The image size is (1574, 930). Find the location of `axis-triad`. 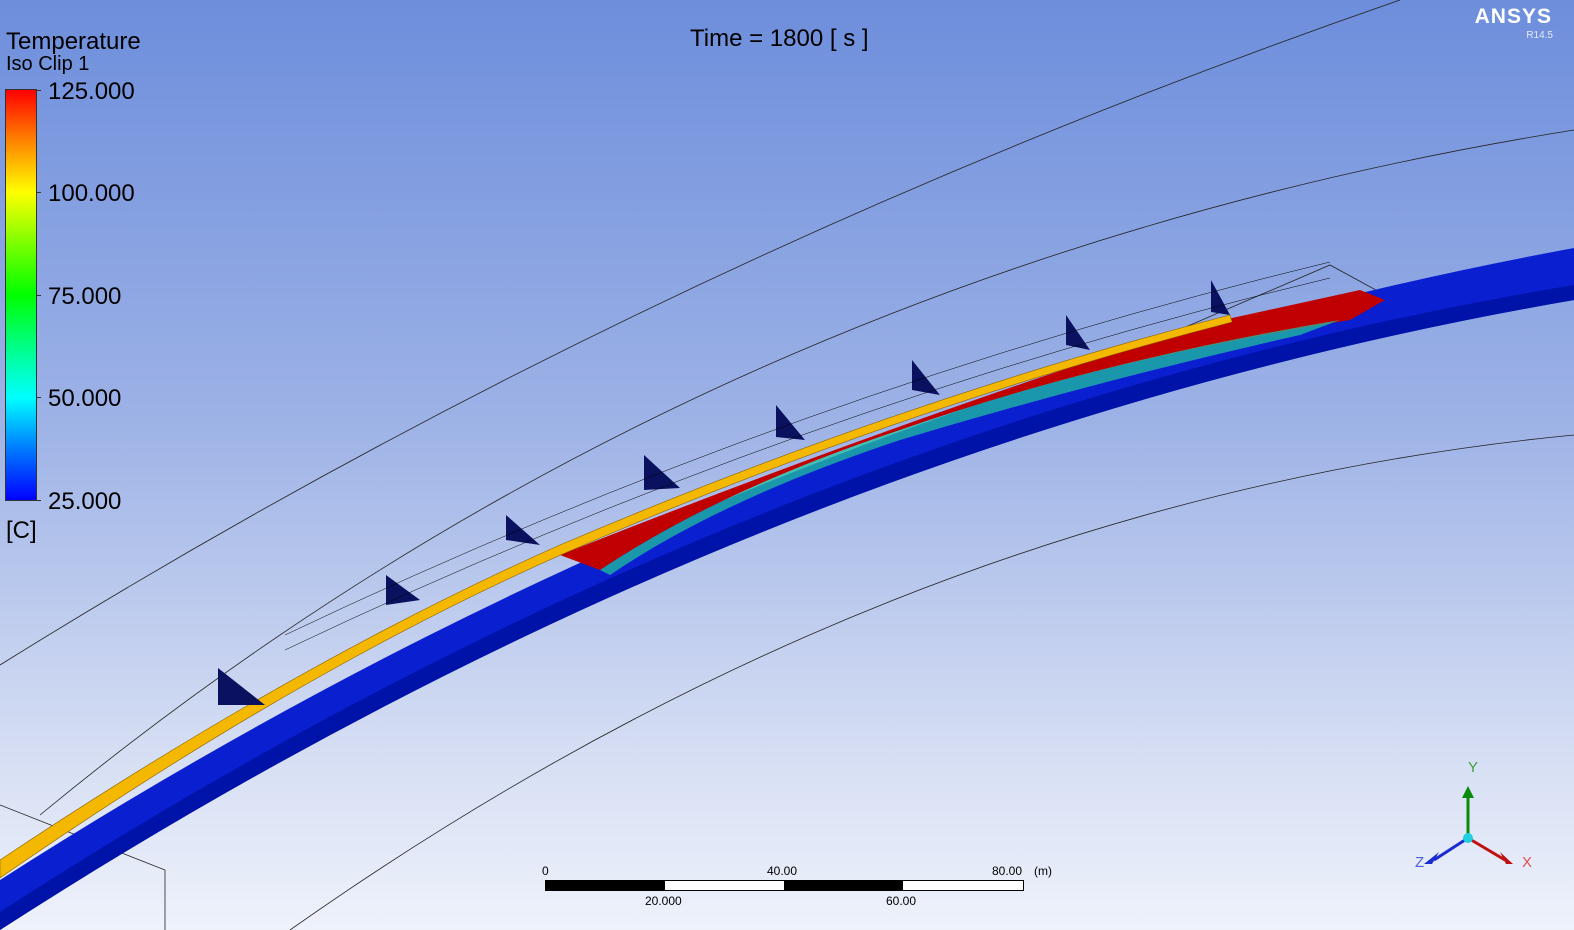

axis-triad is located at coordinates (1468, 825).